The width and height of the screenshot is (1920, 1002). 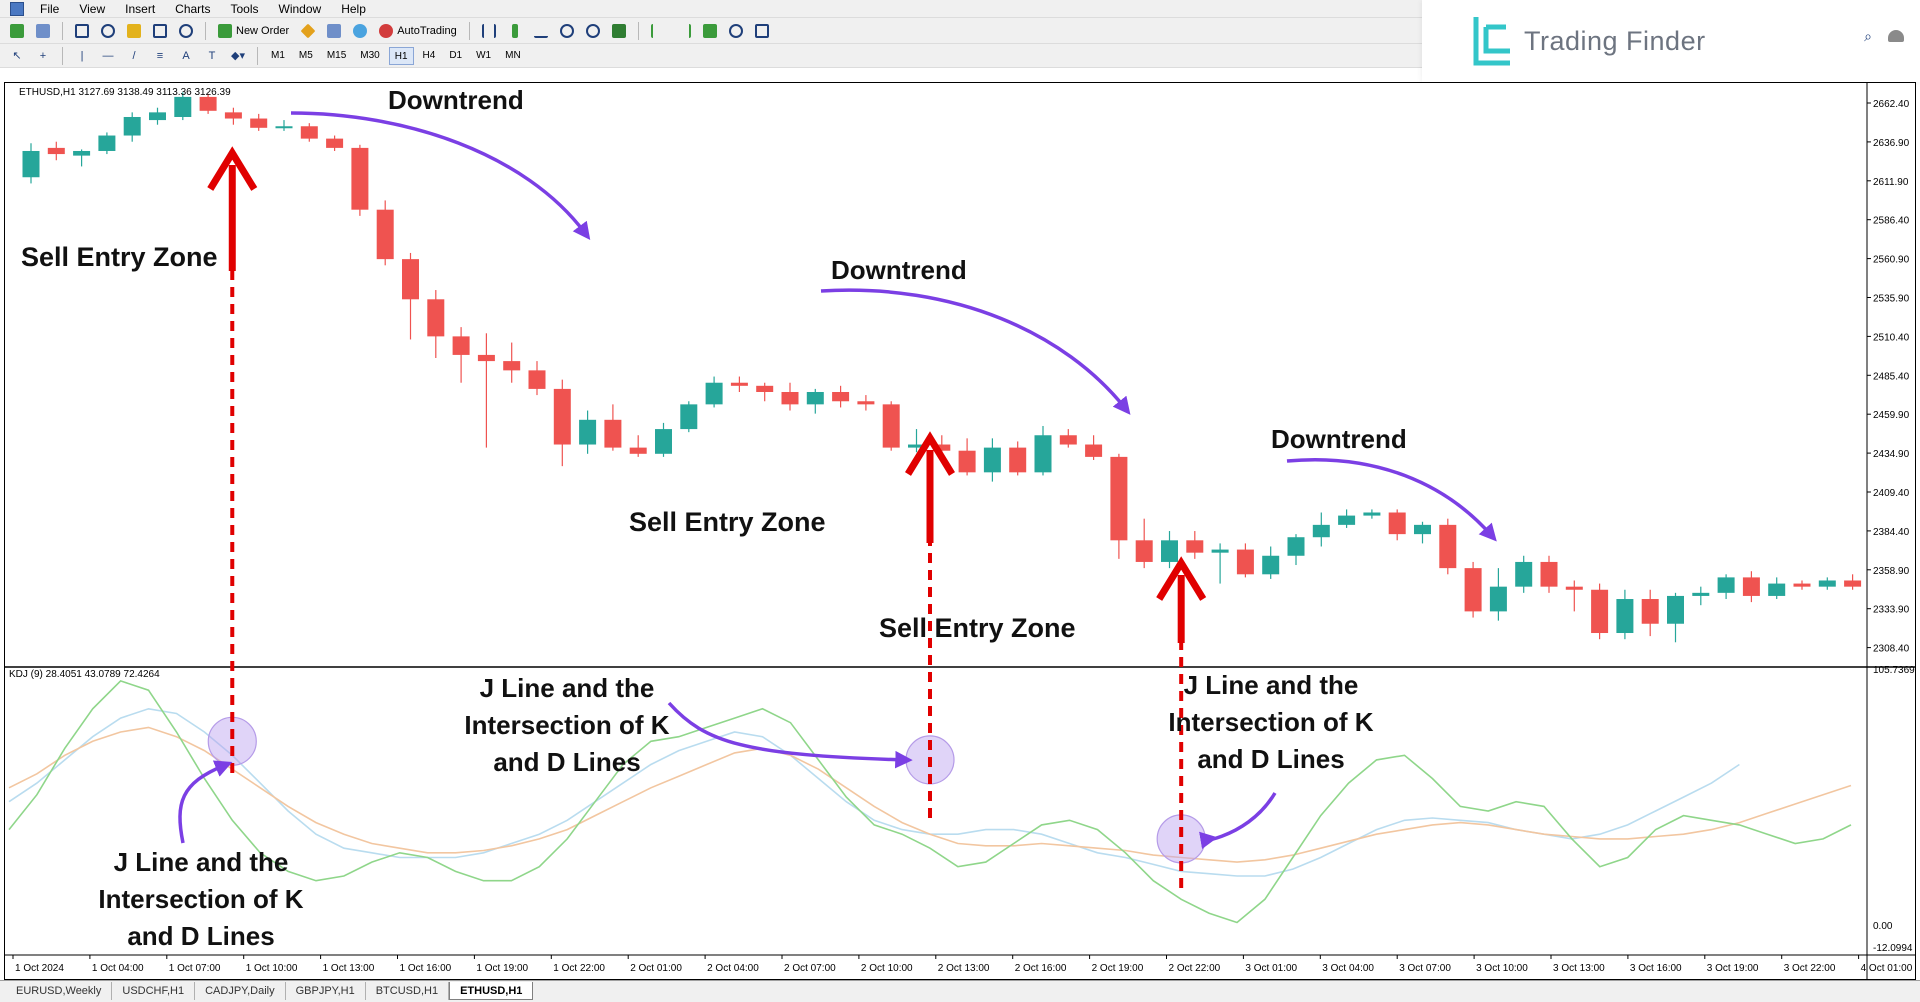 What do you see at coordinates (1271, 685) in the screenshot?
I see `kdj-note-3-line-1: J Line and the` at bounding box center [1271, 685].